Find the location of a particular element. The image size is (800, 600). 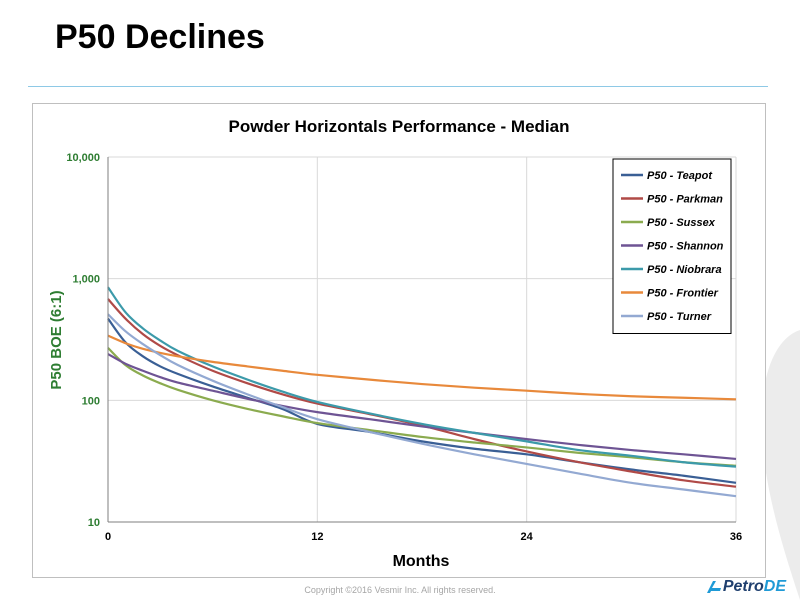

legend-entry: P50 - Parkman is located at coordinates (685, 200).